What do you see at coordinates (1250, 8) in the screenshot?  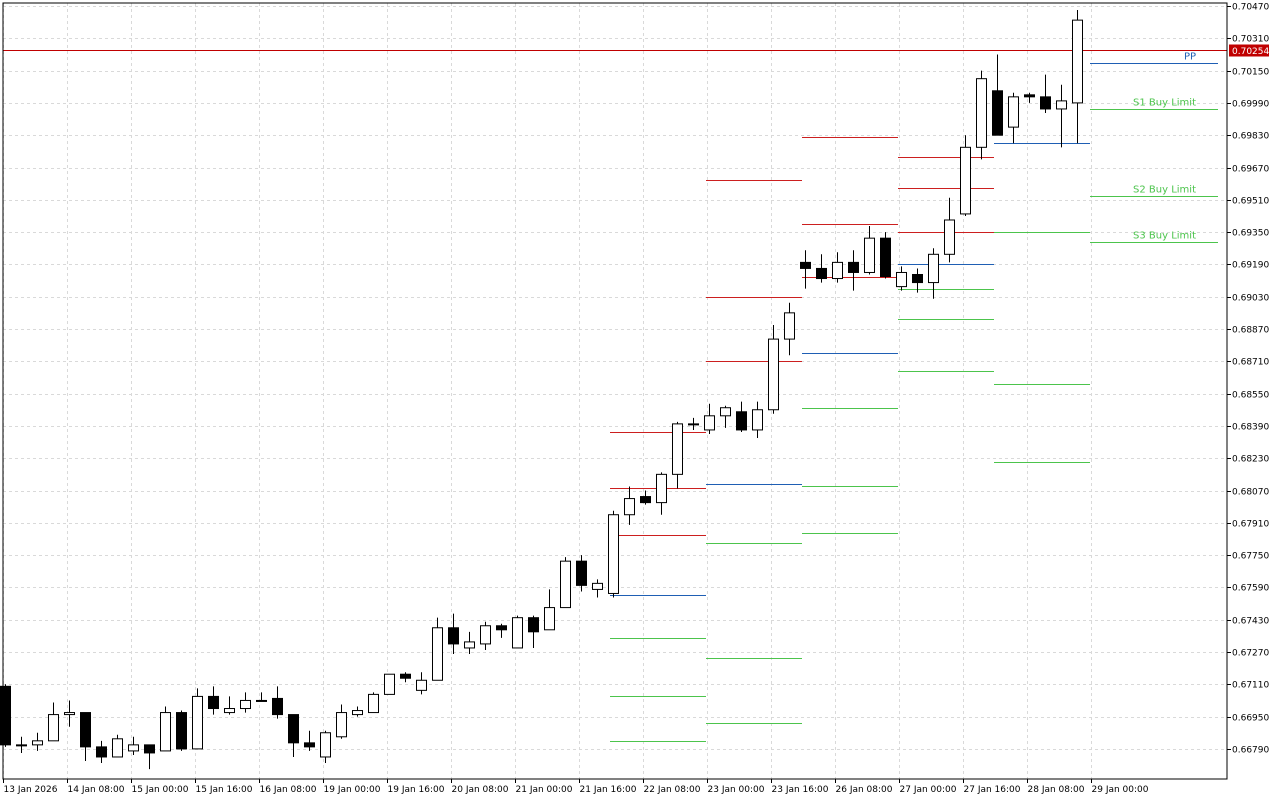 I see `price-axis-label: 0.70470` at bounding box center [1250, 8].